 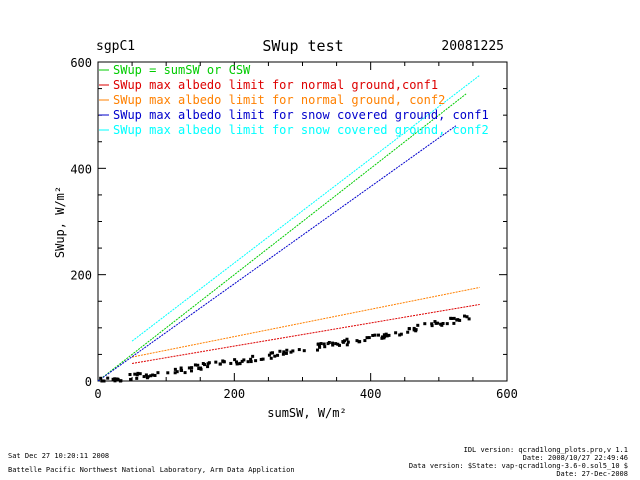 I want to click on y-tick-label: 400, so click(x=81, y=169).